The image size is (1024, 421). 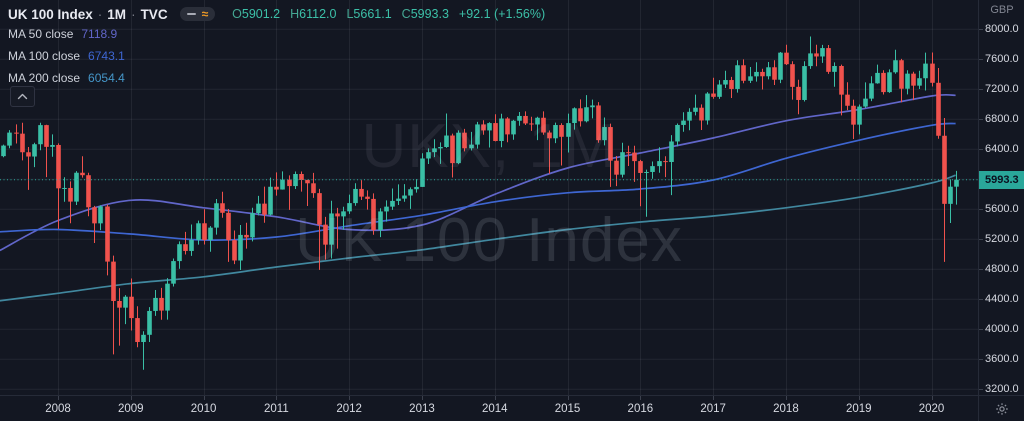 What do you see at coordinates (1002, 149) in the screenshot?
I see `price-axis-label: 6400.0` at bounding box center [1002, 149].